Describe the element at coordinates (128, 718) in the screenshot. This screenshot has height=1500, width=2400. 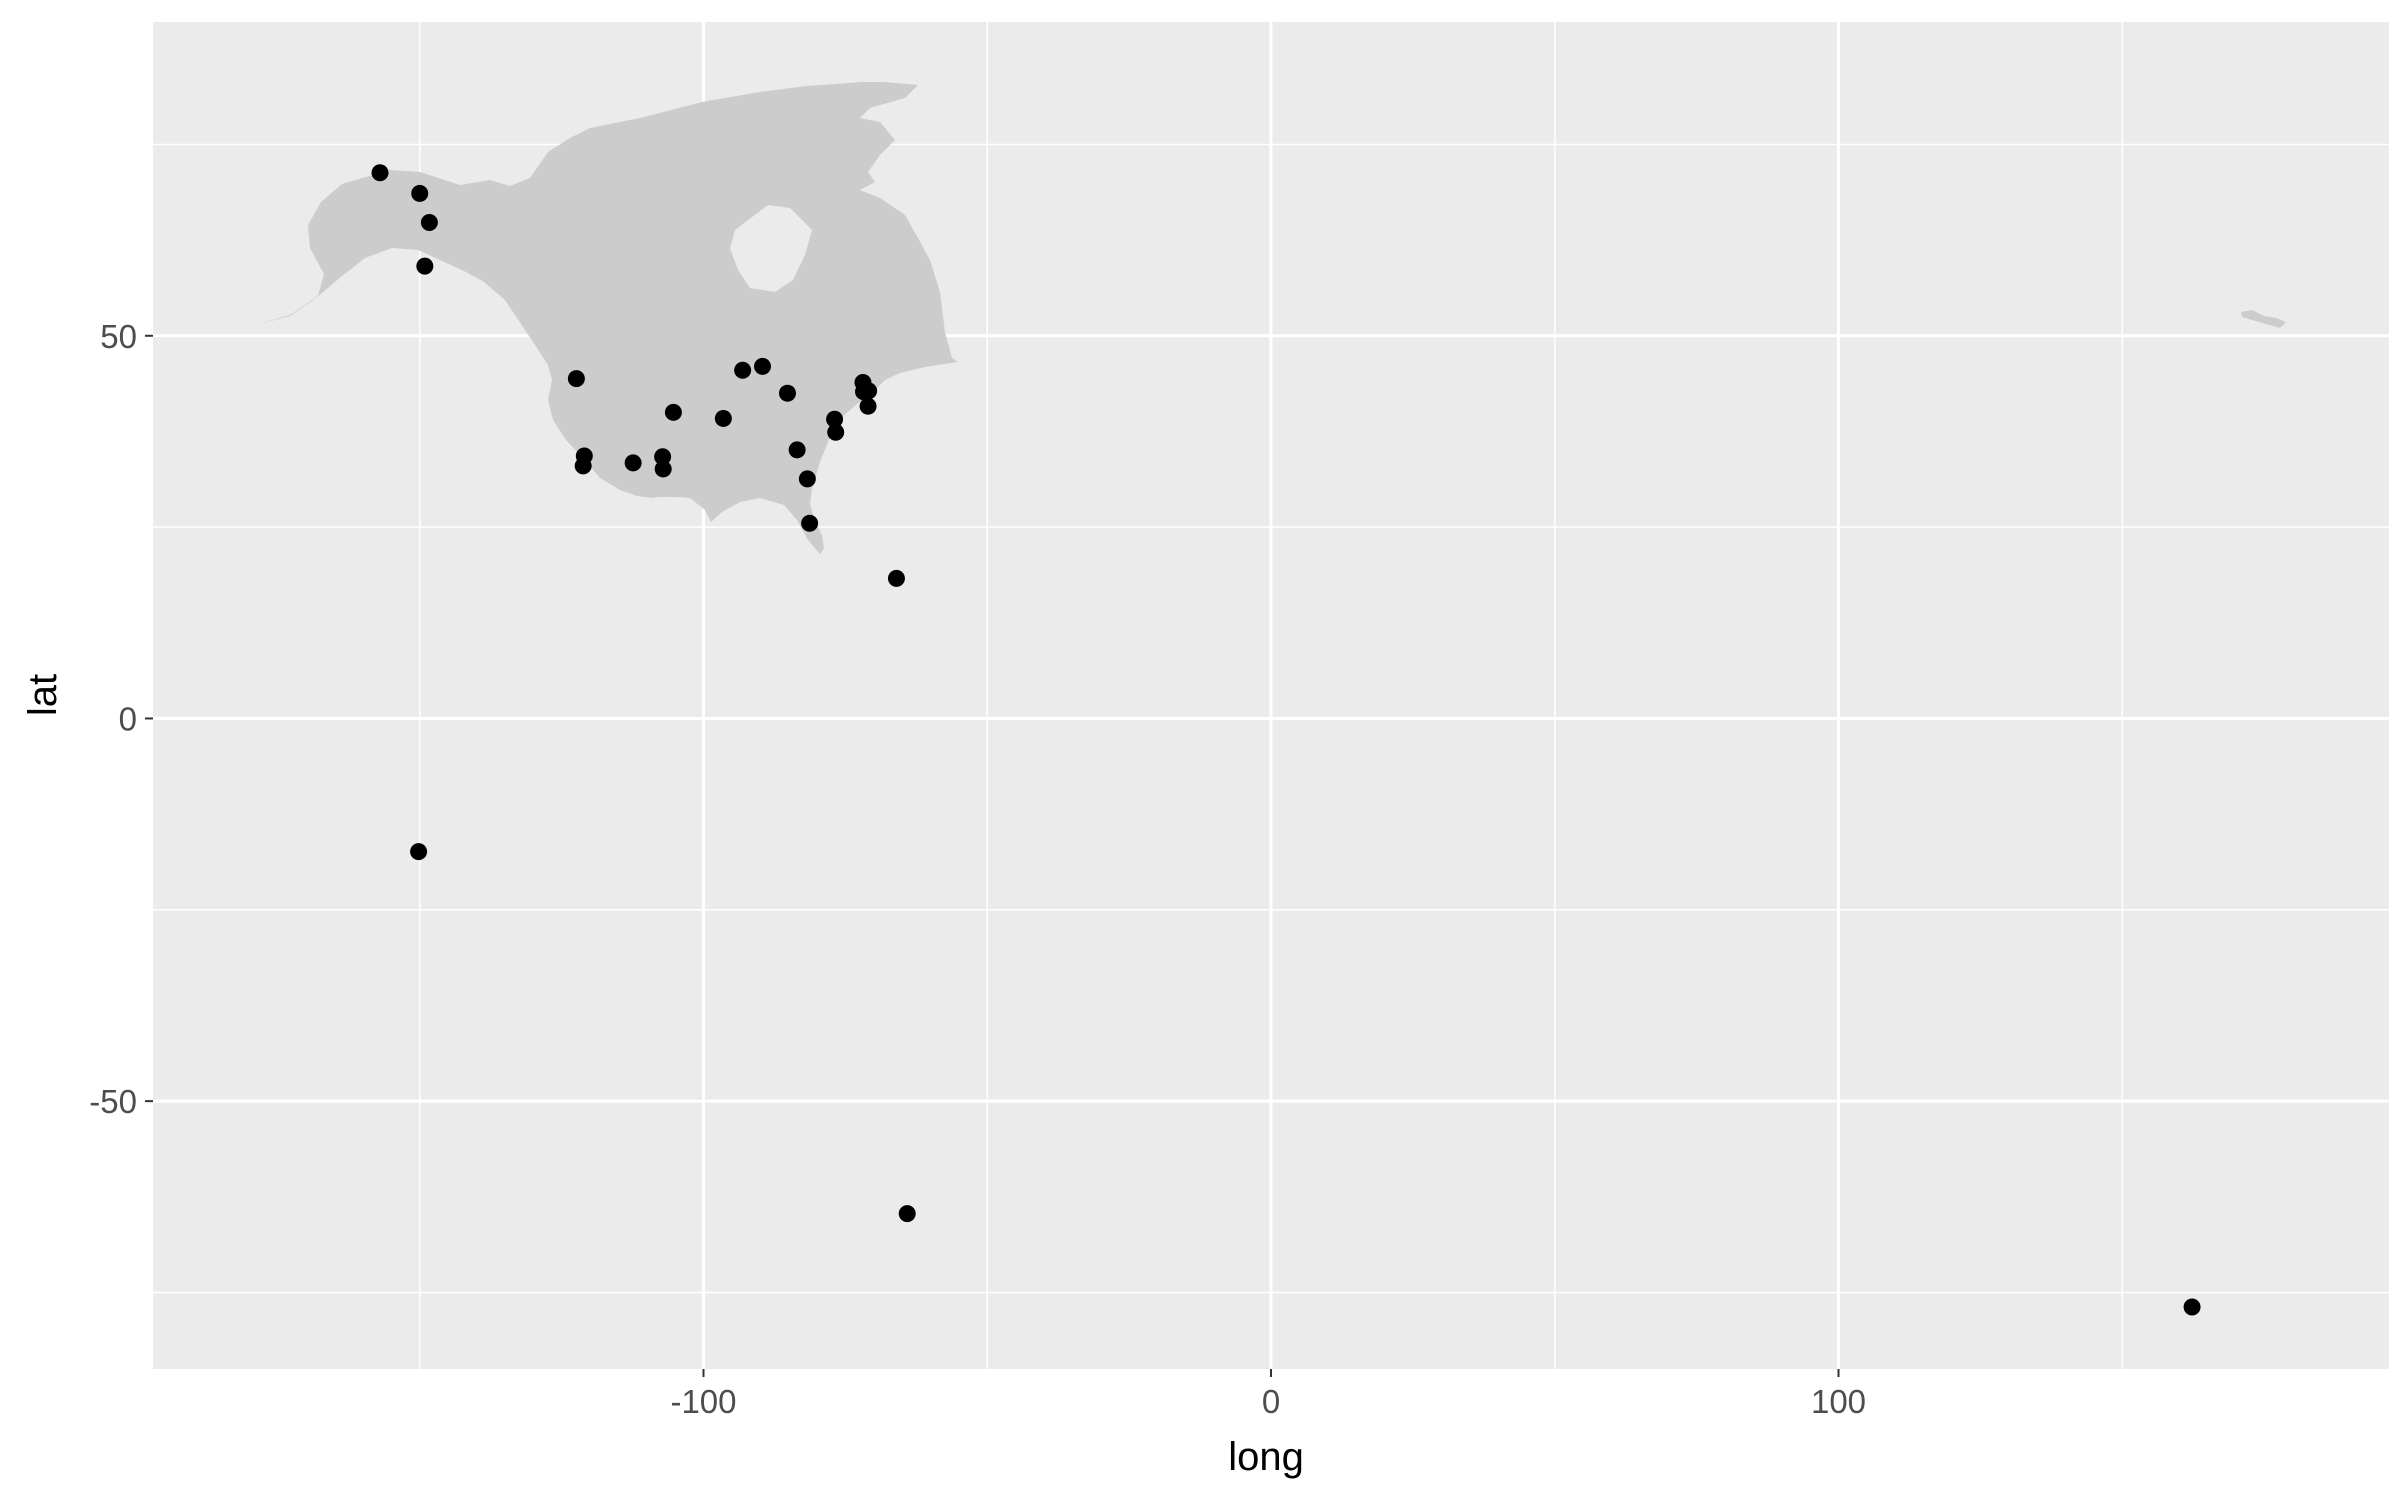
I see `y-tick-label-1: 0` at that location.